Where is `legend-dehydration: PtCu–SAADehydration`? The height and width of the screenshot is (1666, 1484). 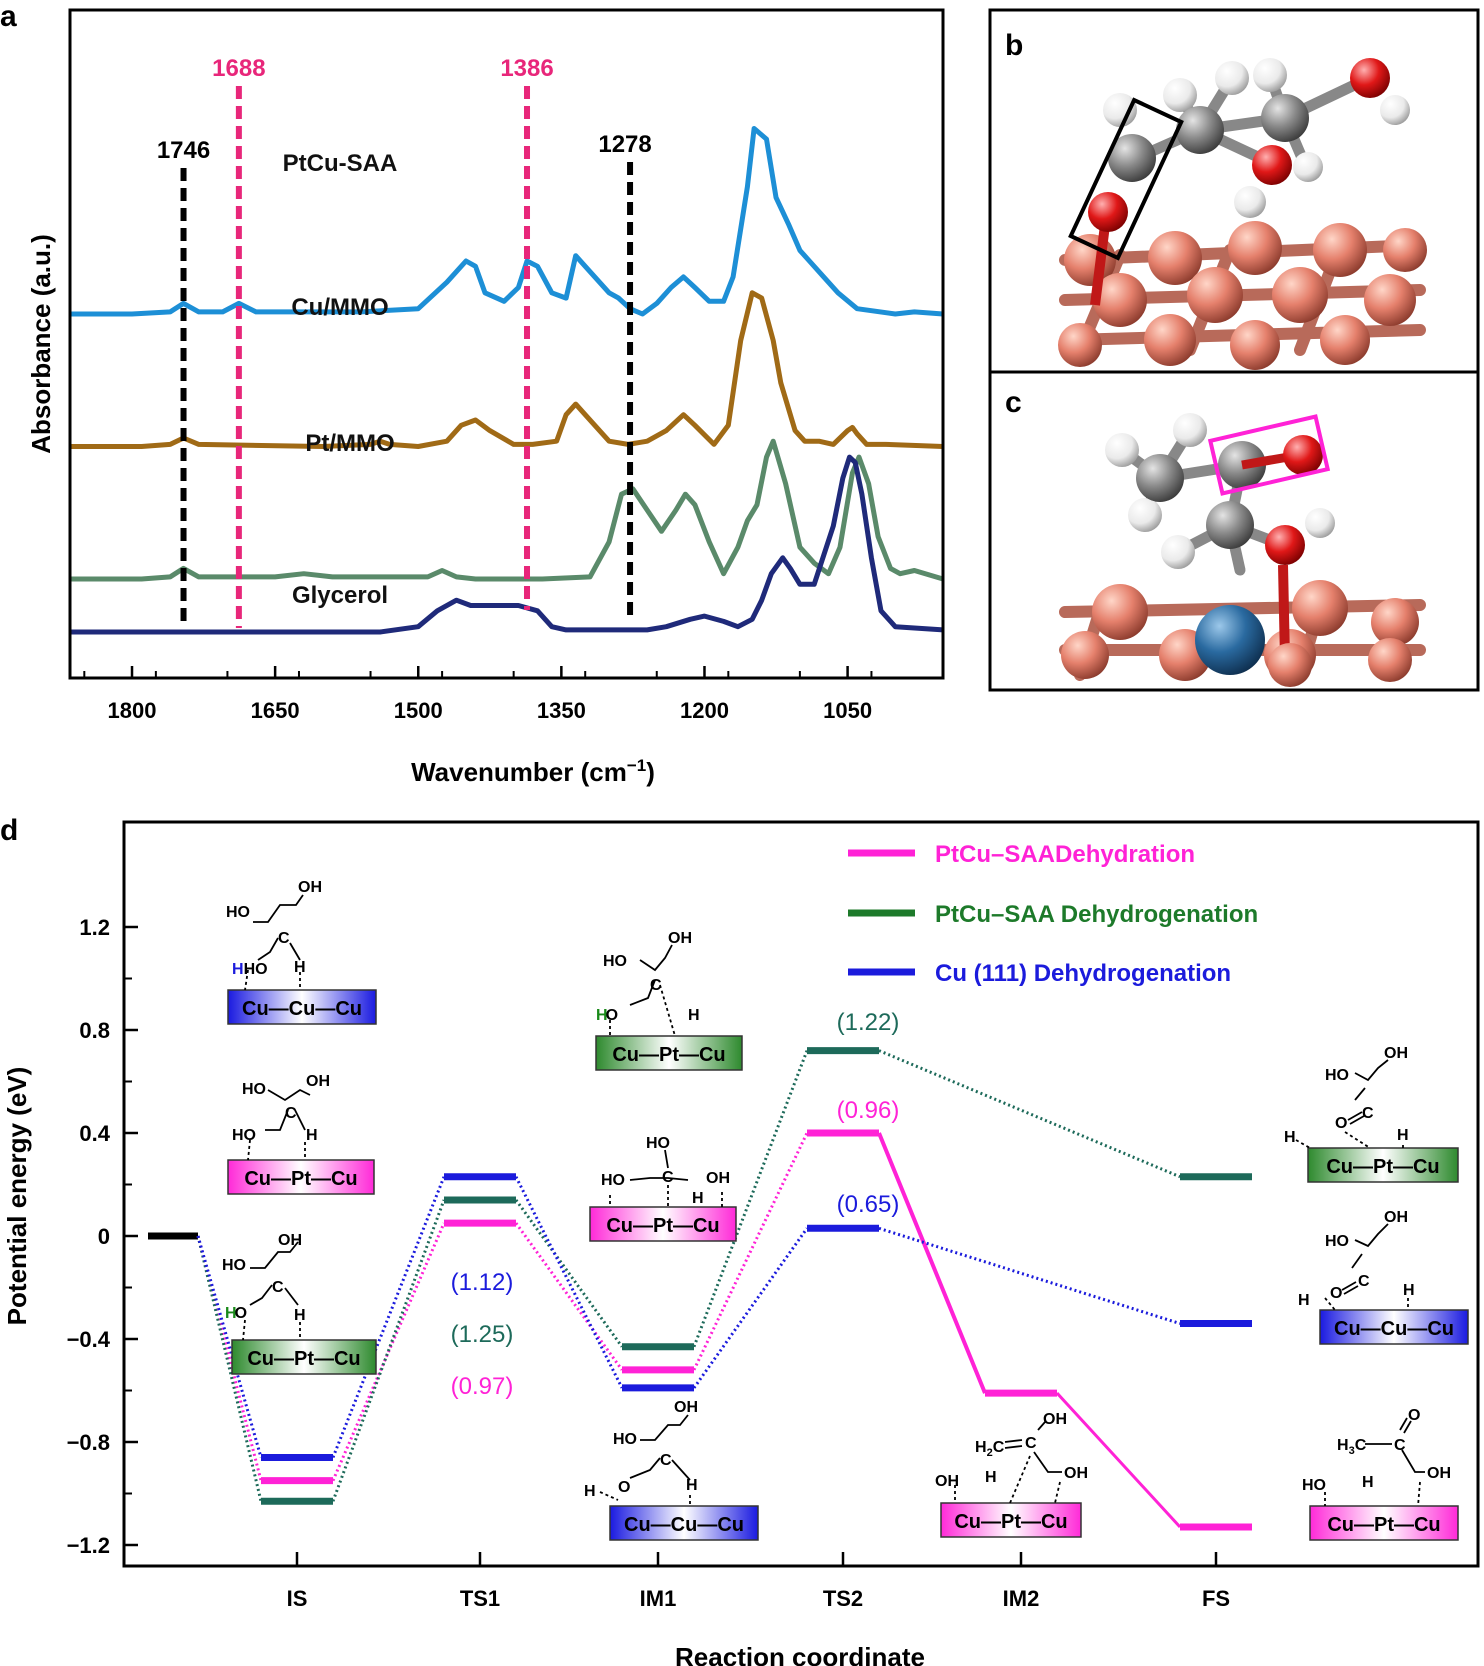 legend-dehydration: PtCu–SAADehydration is located at coordinates (1065, 854).